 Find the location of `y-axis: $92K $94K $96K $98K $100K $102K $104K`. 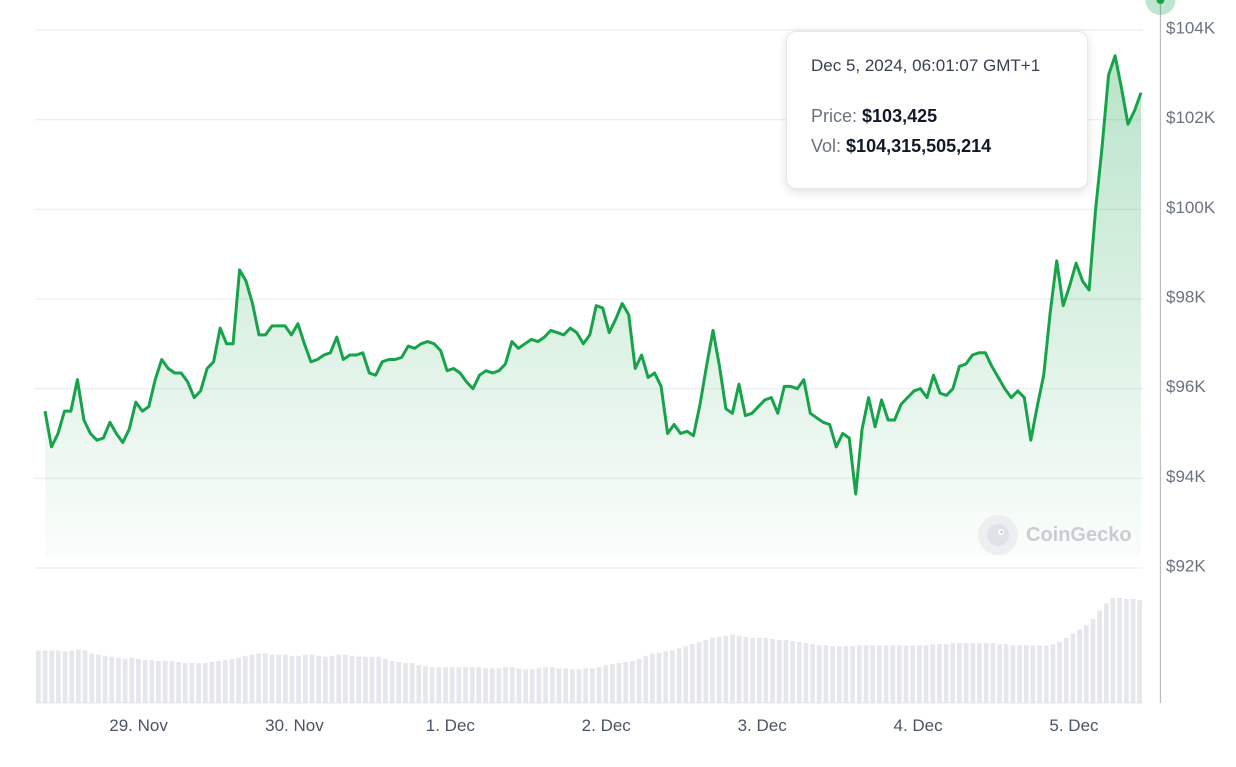

y-axis: $92K $94K $96K $98K $100K $102K $104K is located at coordinates (1191, 296).